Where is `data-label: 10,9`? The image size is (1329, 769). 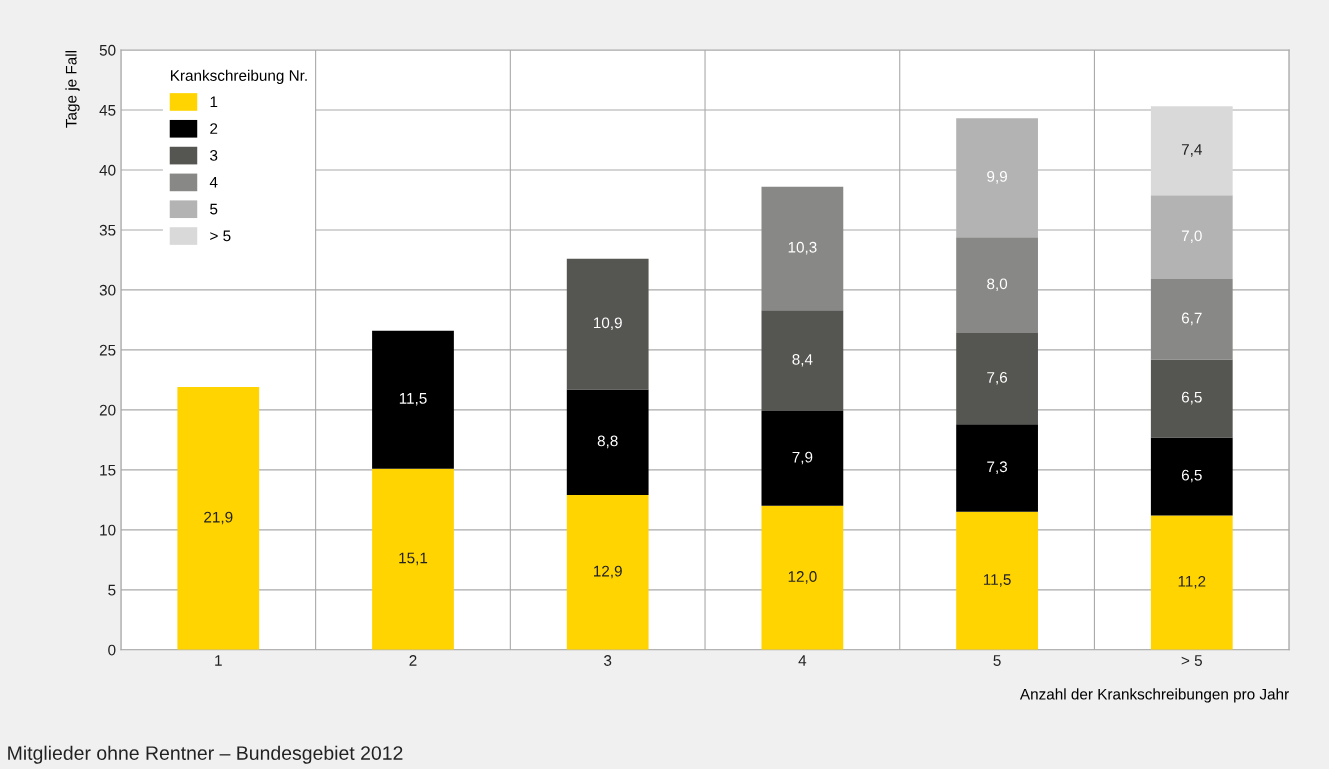 data-label: 10,9 is located at coordinates (607, 324).